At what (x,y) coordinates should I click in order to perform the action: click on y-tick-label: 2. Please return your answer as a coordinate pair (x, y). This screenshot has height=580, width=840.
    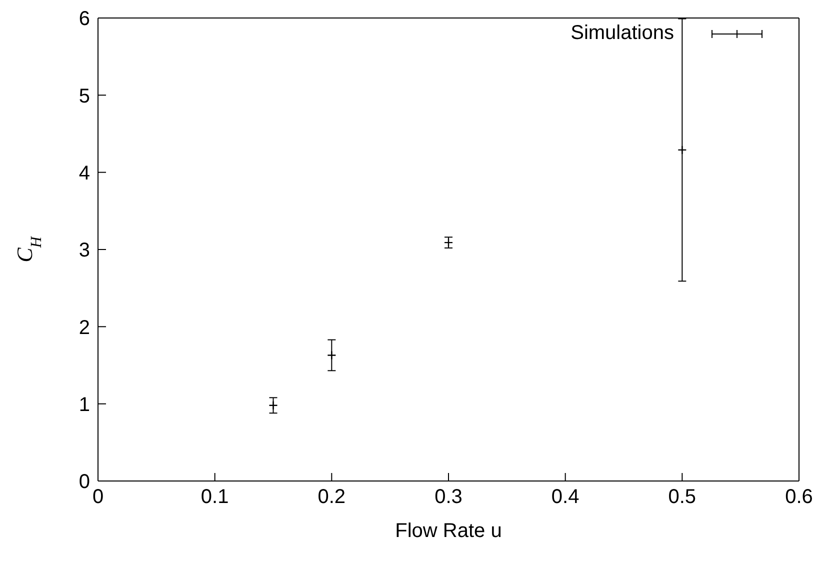
    Looking at the image, I should click on (84, 327).